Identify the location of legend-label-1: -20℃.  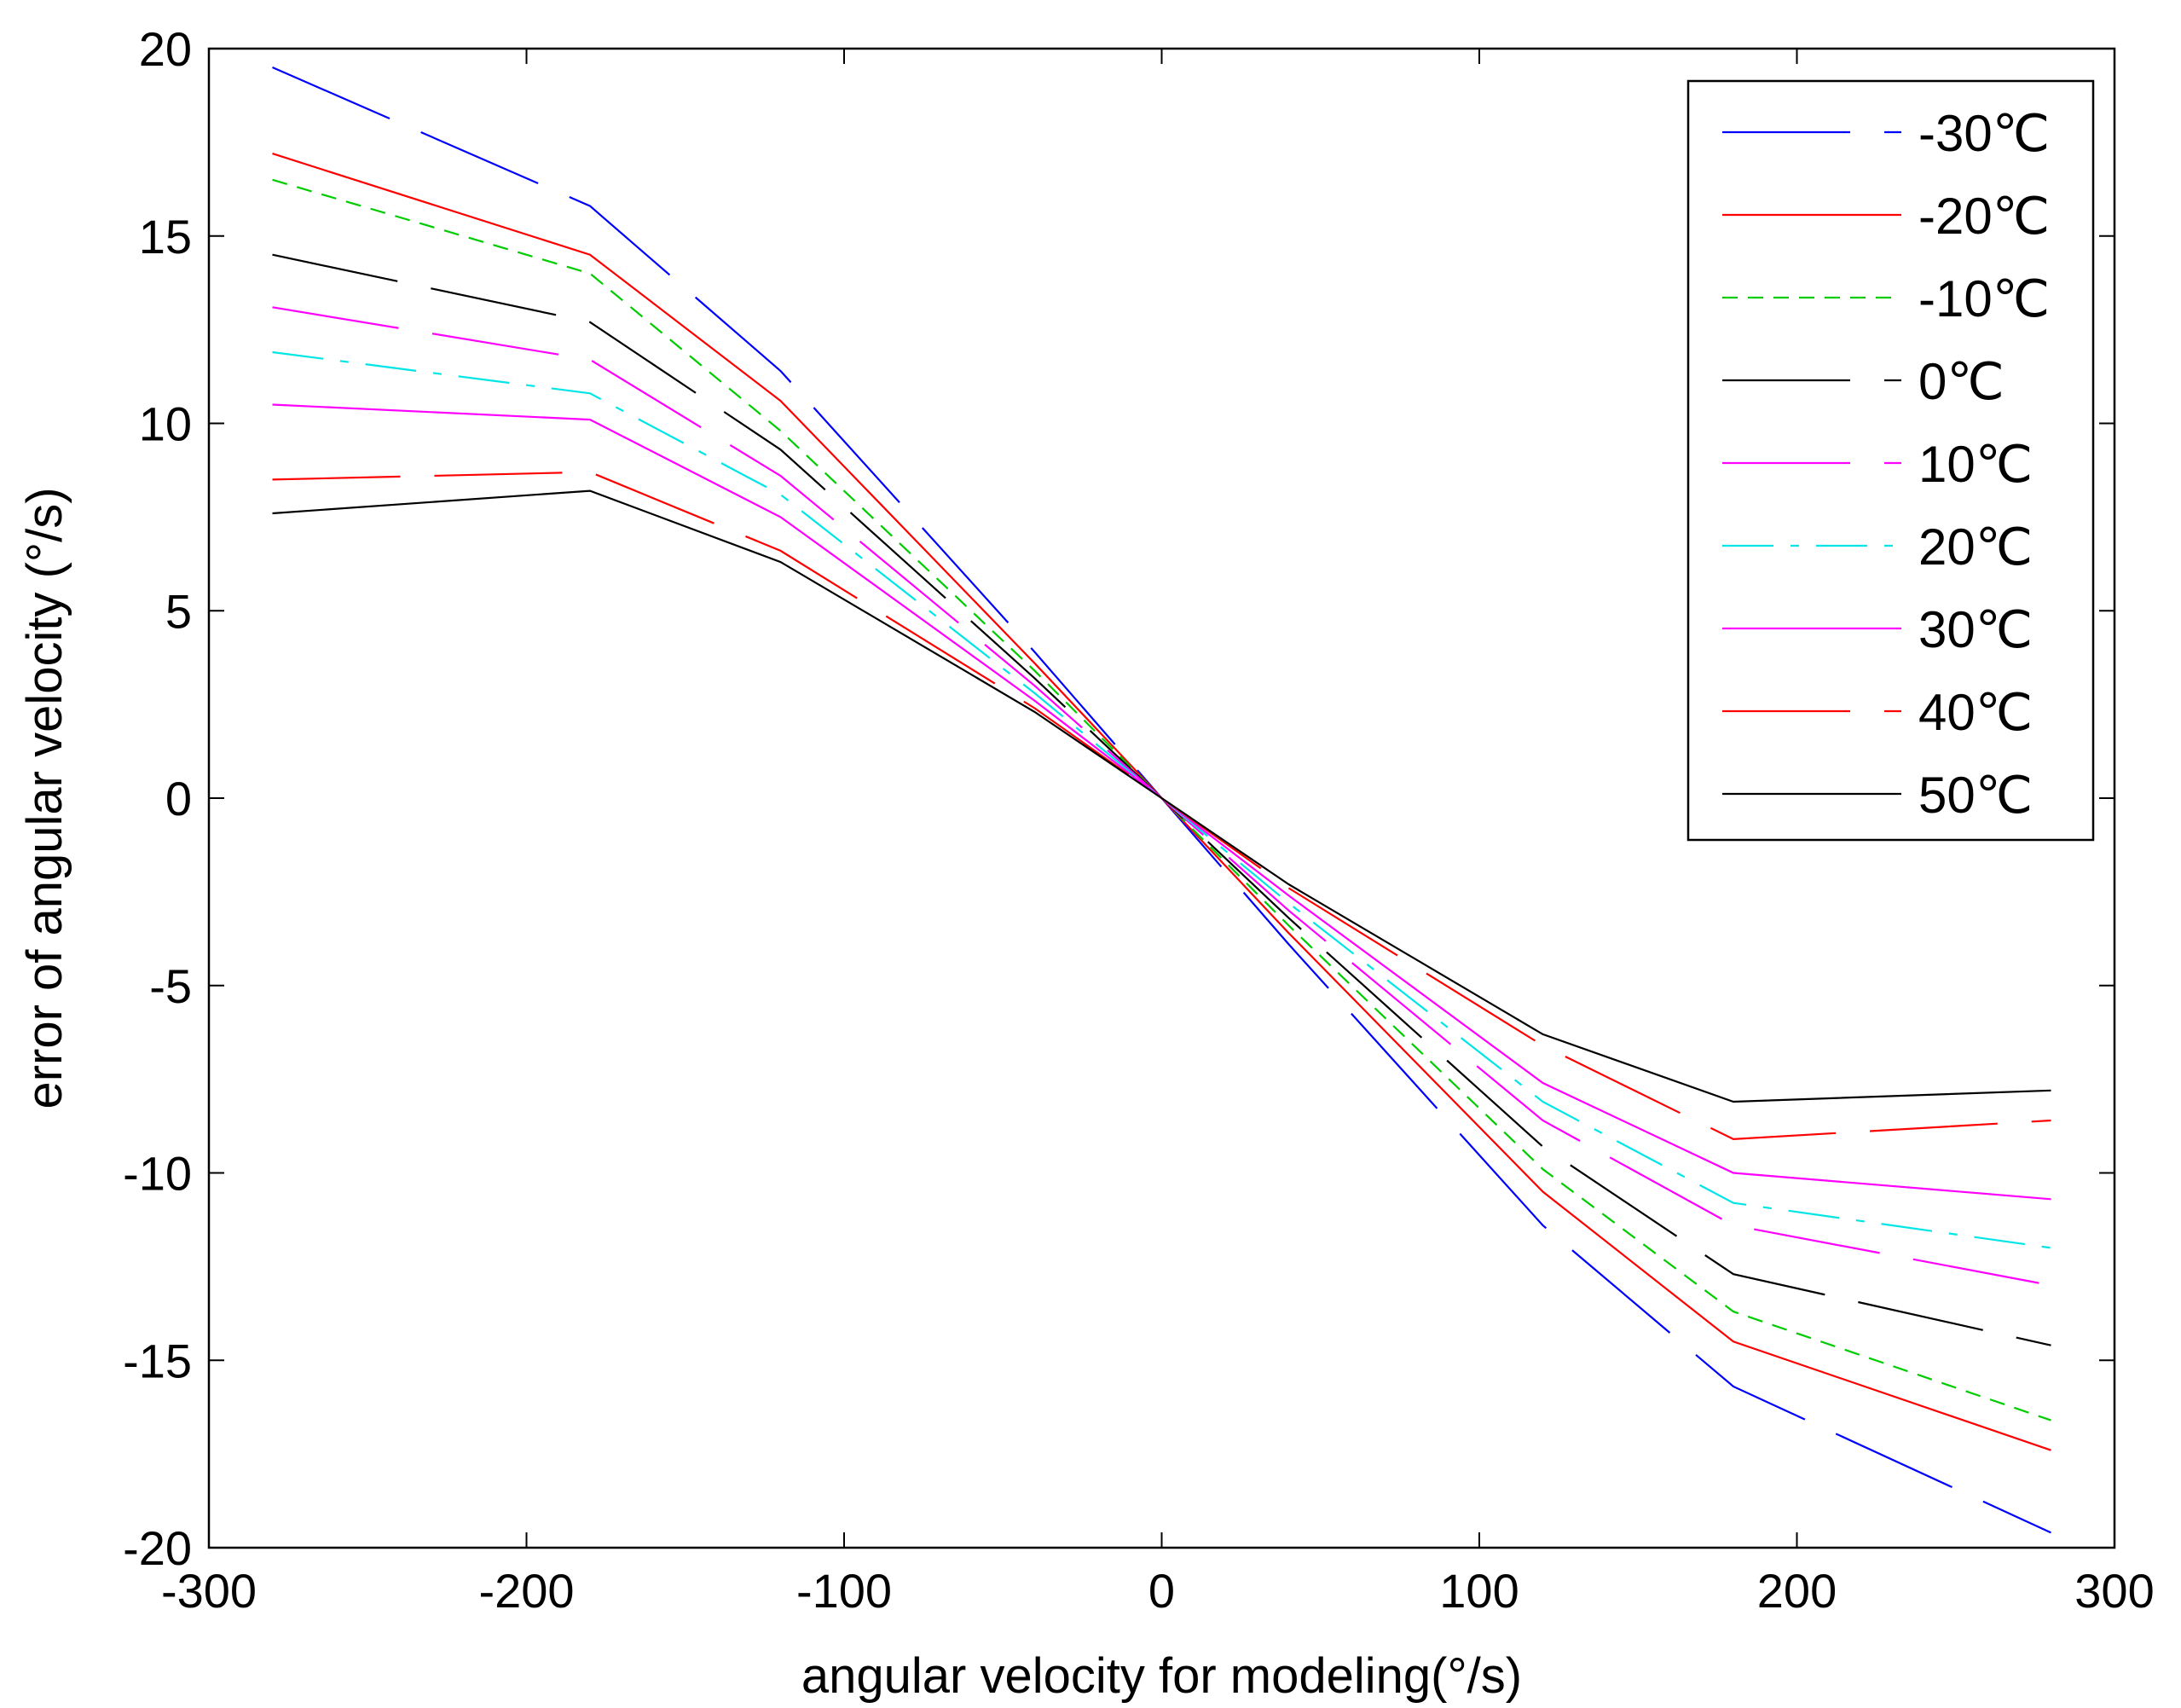
(1984, 216).